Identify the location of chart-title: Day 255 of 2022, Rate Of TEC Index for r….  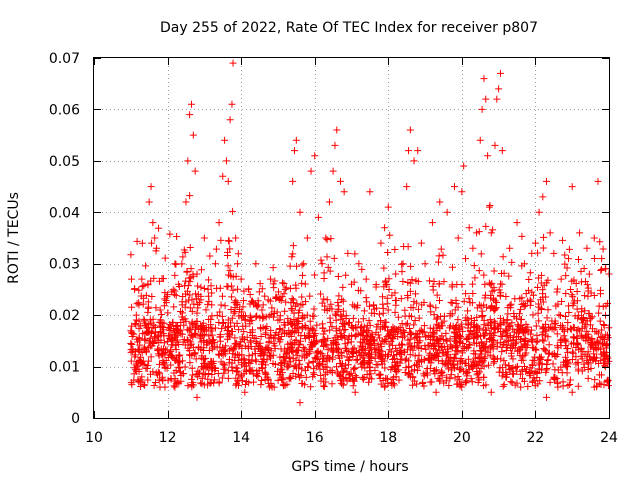
(349, 28).